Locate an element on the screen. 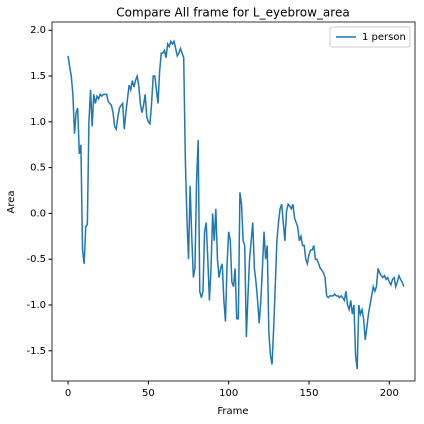 The image size is (424, 424). y-axis-label: Area is located at coordinates (11, 201).